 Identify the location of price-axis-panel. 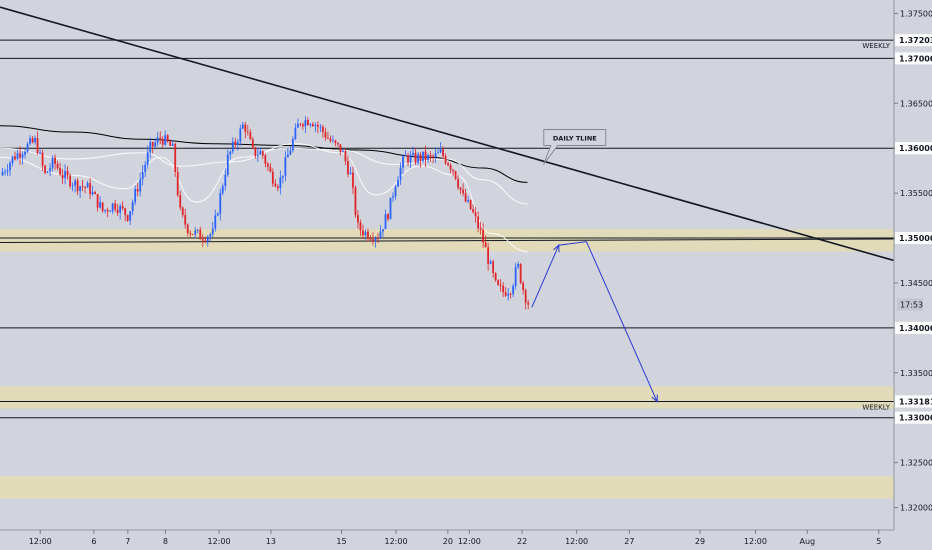
(913, 275).